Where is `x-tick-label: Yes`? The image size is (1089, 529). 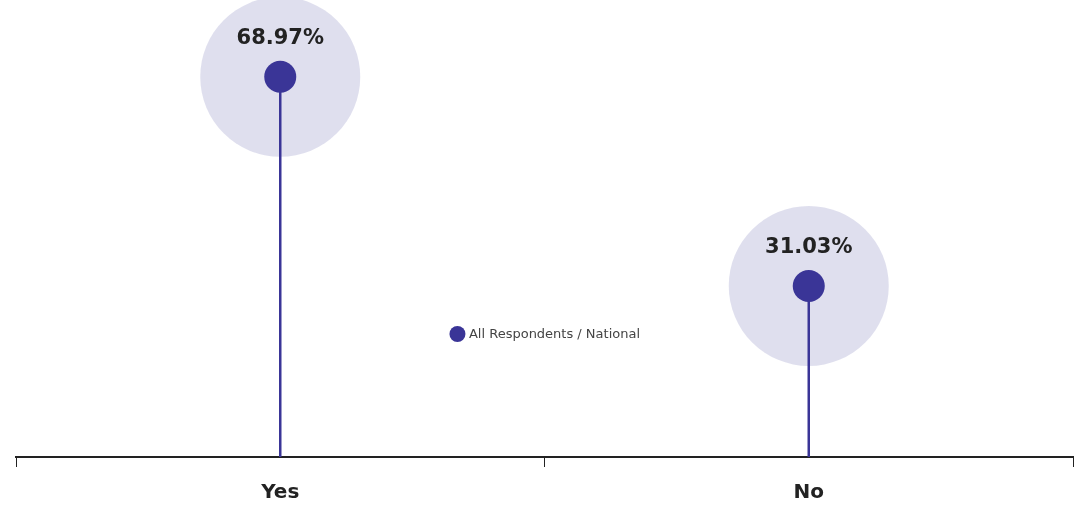
x-tick-label: Yes is located at coordinates (280, 491).